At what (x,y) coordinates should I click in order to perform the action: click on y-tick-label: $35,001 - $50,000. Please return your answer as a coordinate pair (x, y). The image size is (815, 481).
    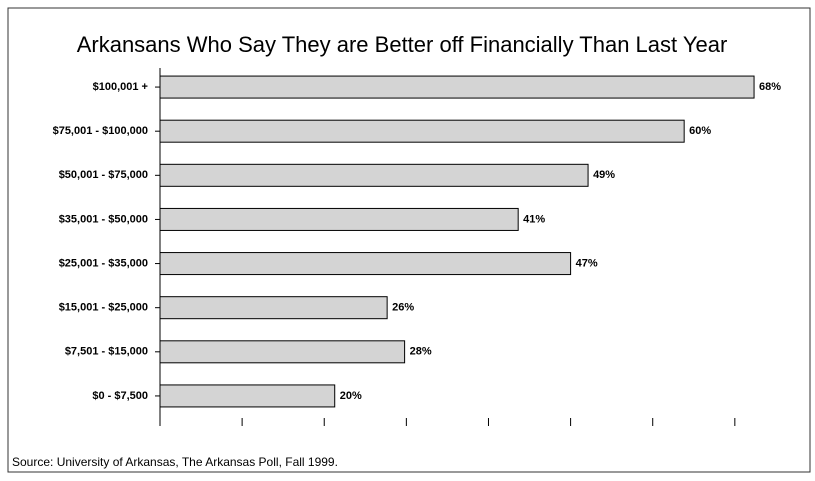
    Looking at the image, I should click on (103, 219).